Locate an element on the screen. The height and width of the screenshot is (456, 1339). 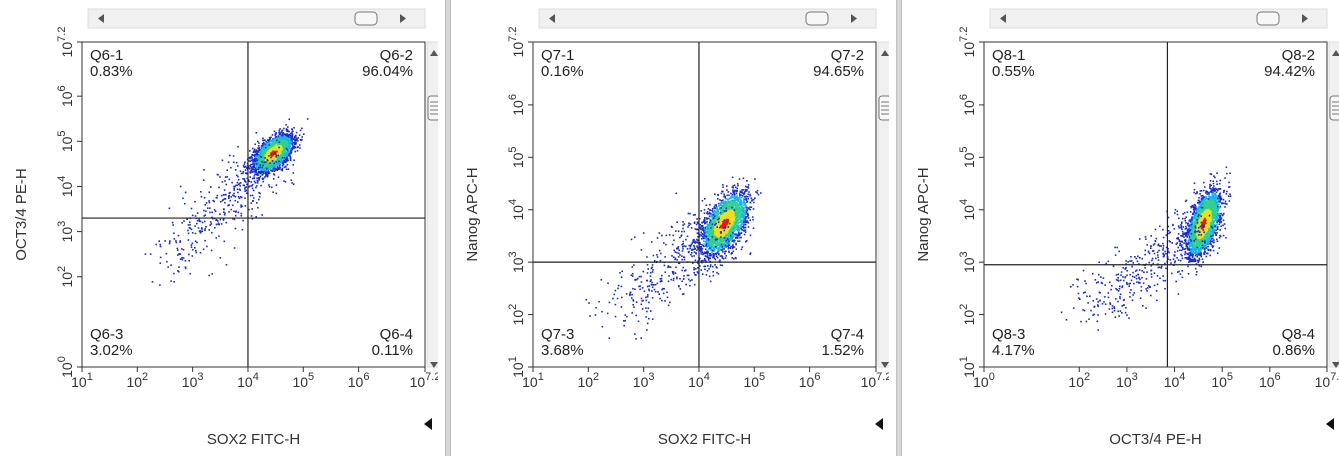
quadrant-percent: 96.04% is located at coordinates (387, 71).